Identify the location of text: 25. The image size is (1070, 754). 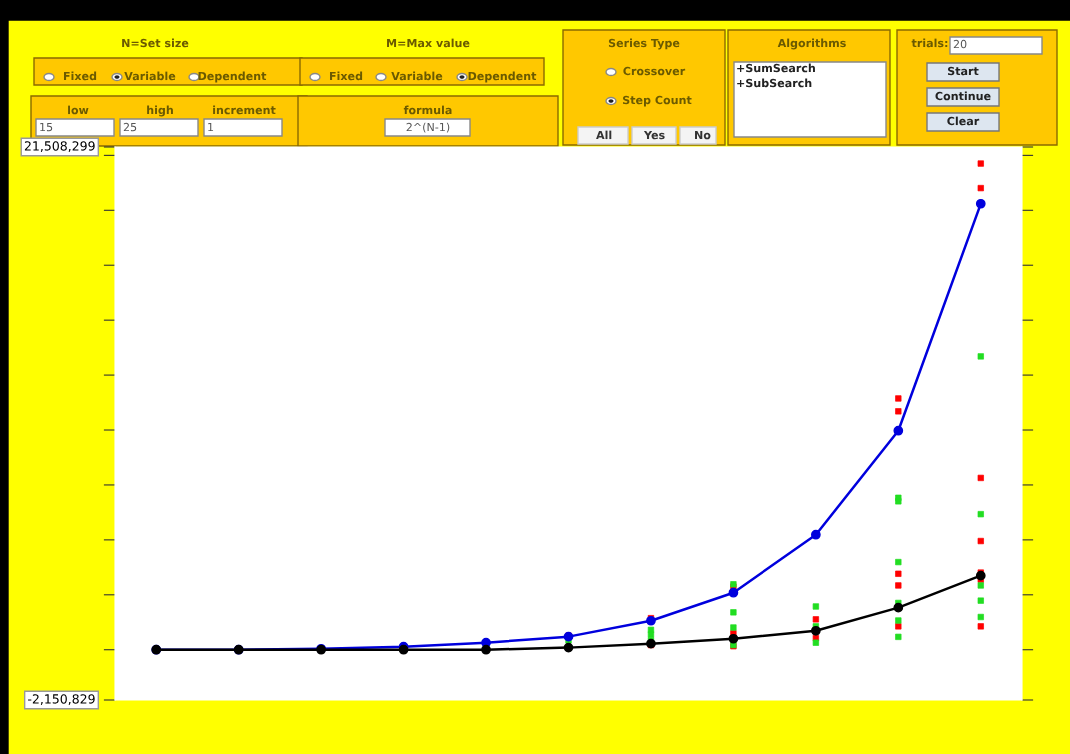
(130, 127).